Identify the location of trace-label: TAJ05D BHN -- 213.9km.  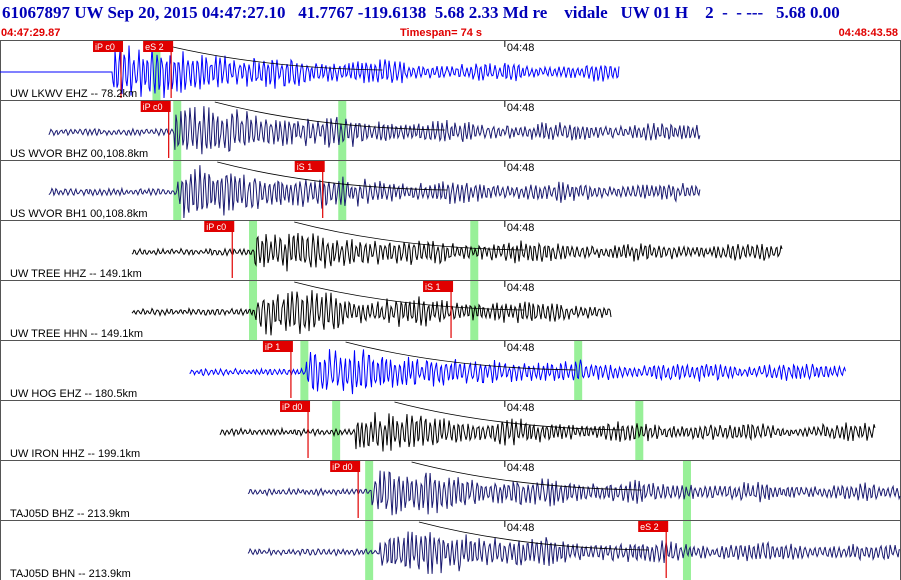
(70, 574).